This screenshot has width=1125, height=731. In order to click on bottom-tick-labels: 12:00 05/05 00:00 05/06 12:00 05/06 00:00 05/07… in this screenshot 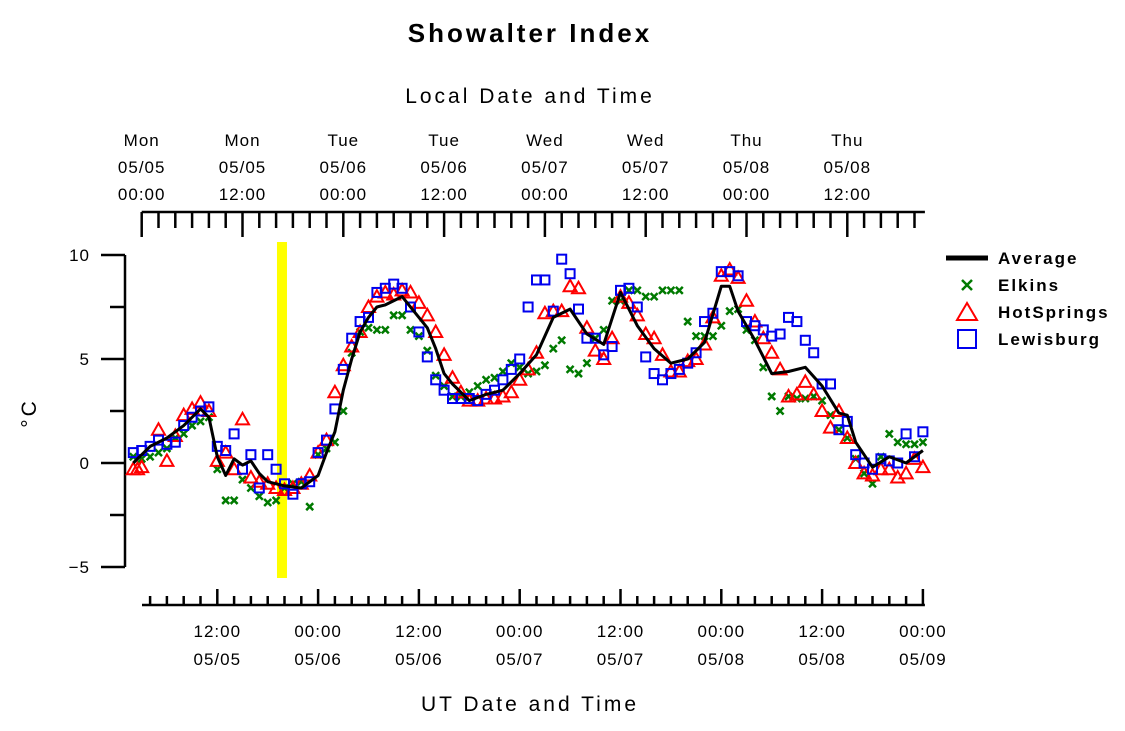, I will do `click(570, 645)`.